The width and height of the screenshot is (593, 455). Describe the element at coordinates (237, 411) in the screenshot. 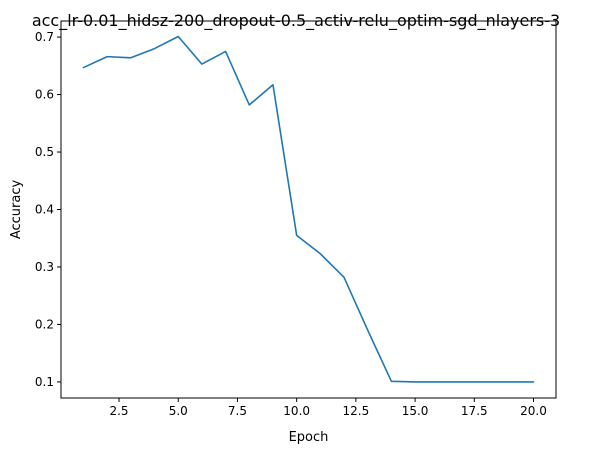

I see `x-tick-label: 7.5` at that location.